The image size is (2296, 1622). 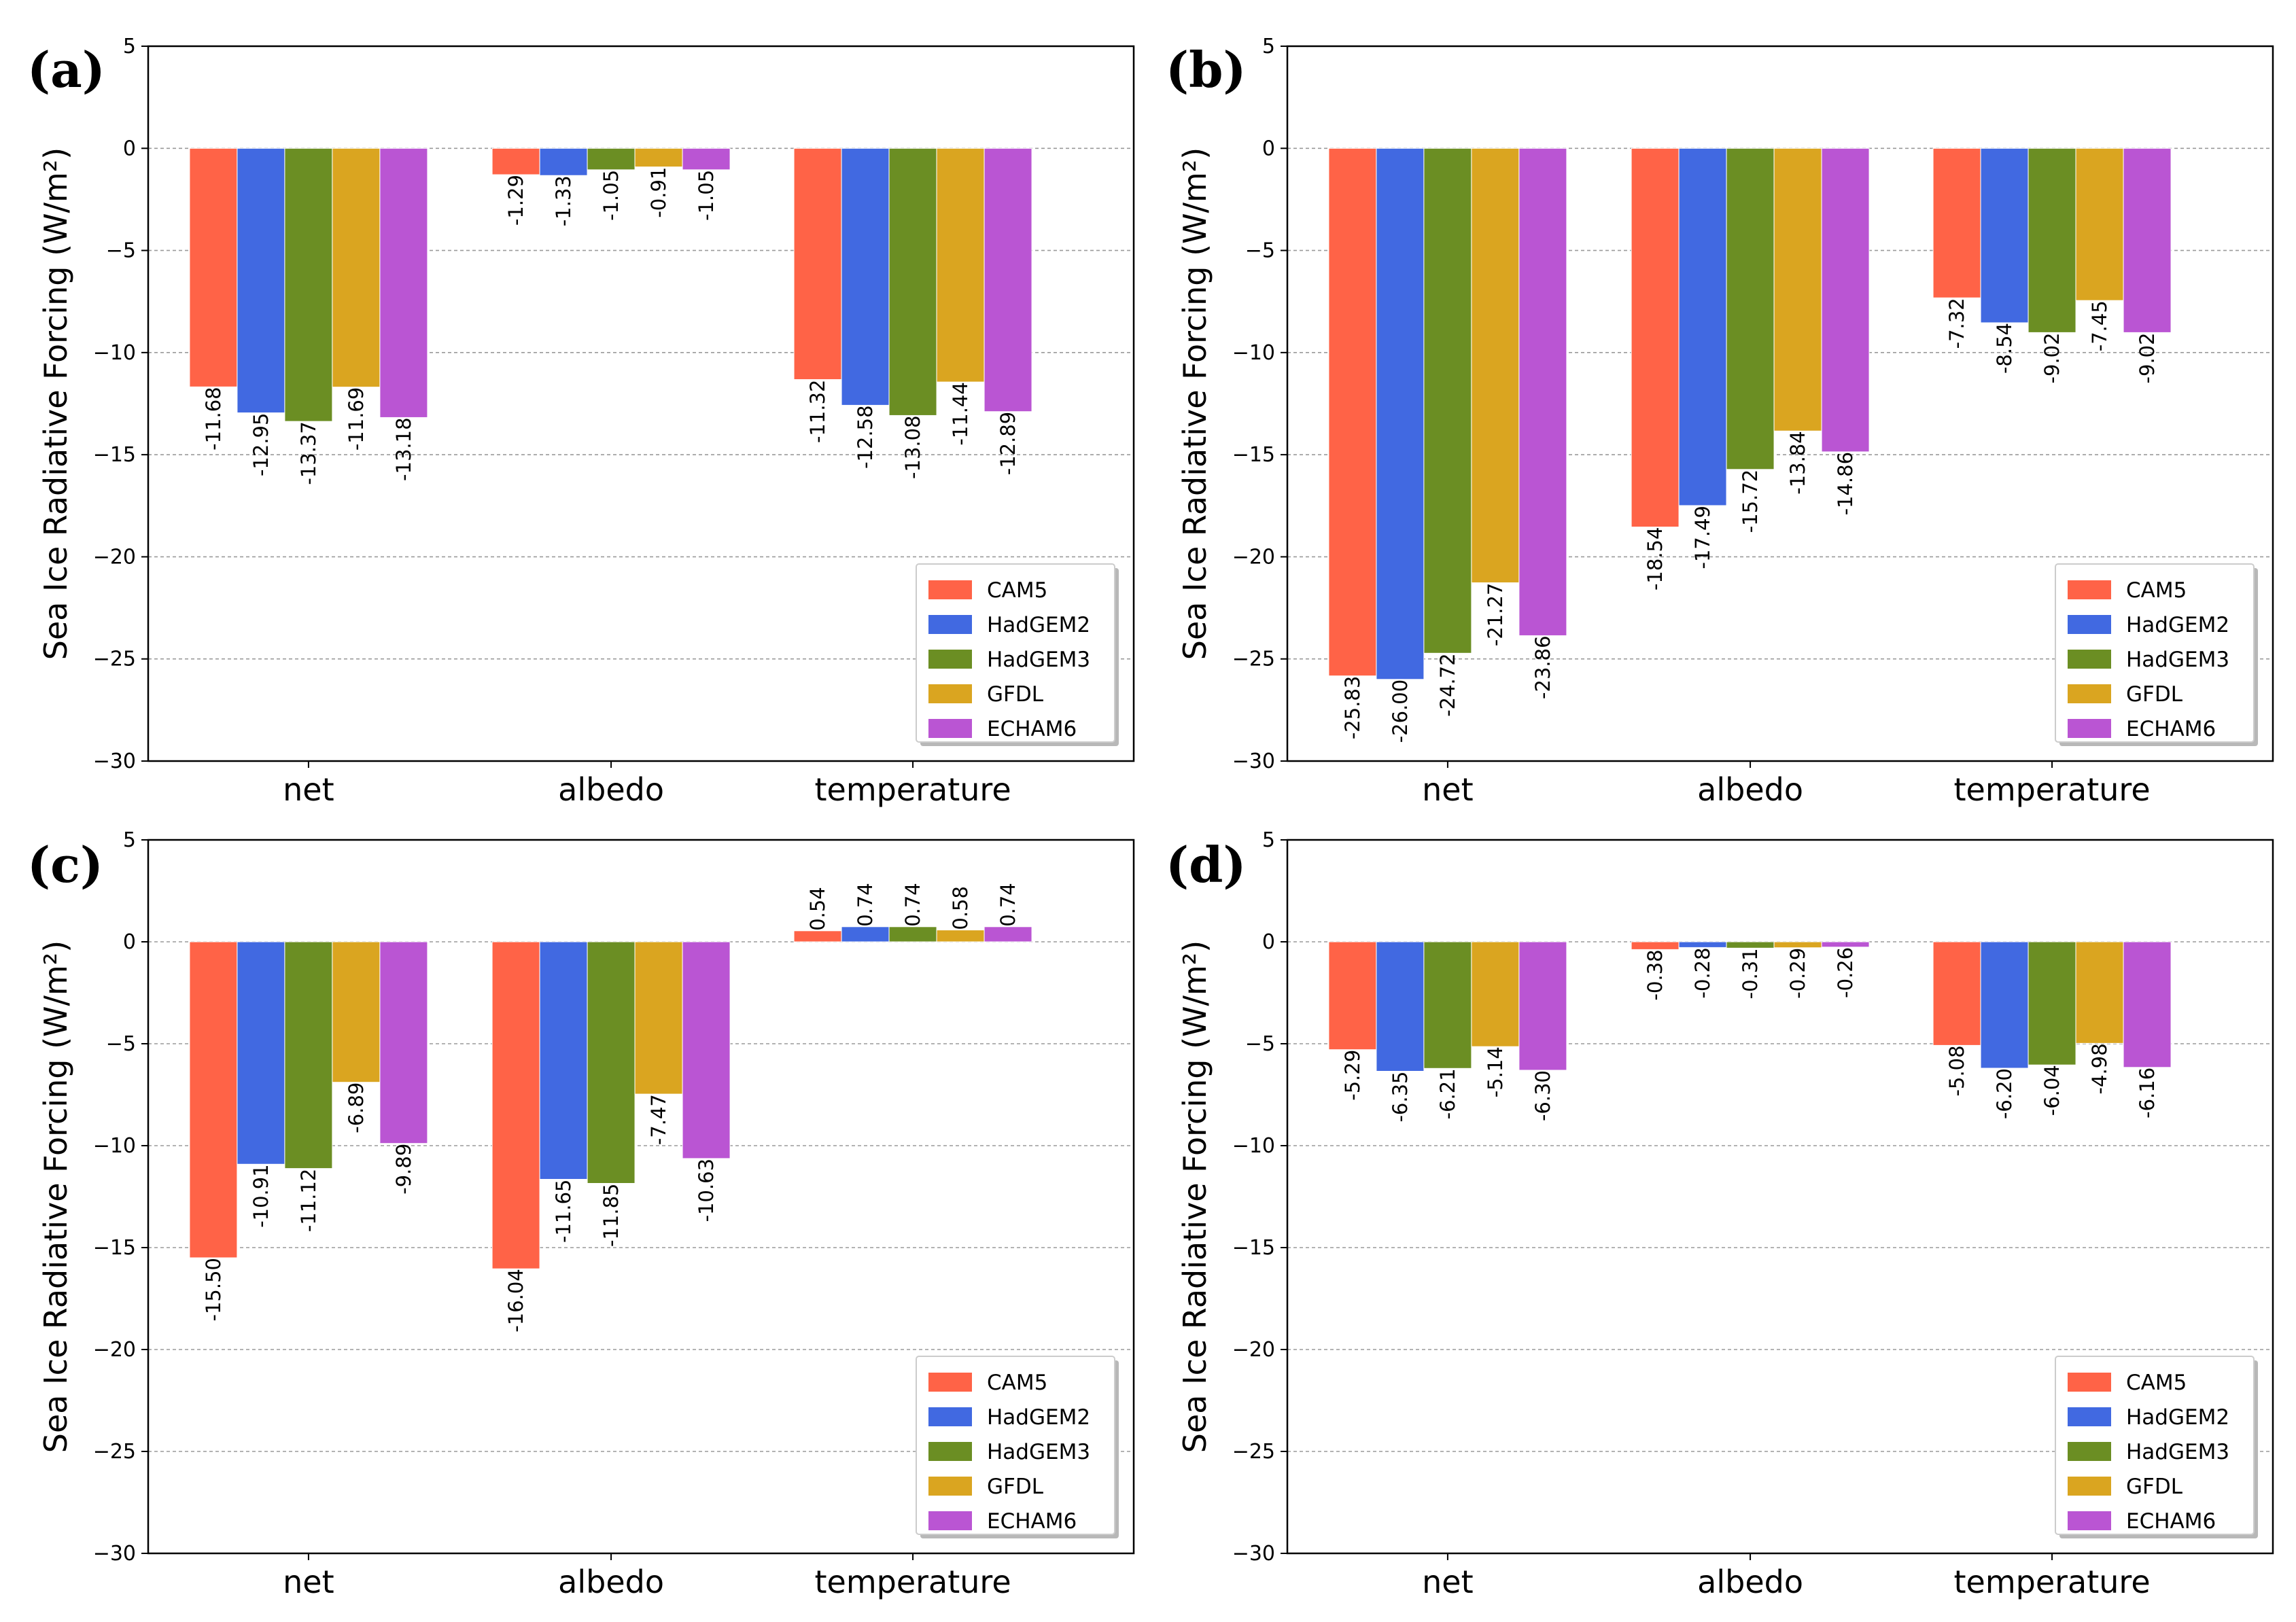 I want to click on data-label: -9.89, so click(x=403, y=1169).